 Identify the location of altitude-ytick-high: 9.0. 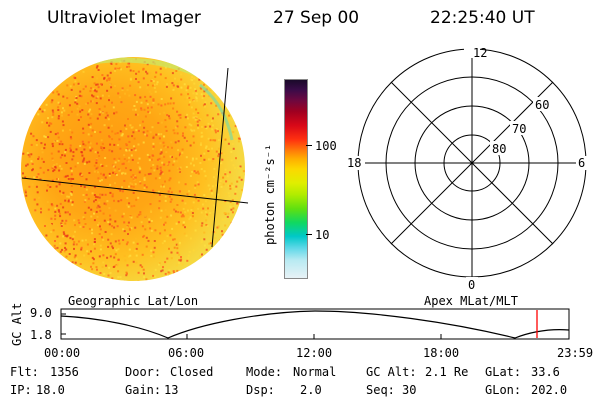
(41, 313).